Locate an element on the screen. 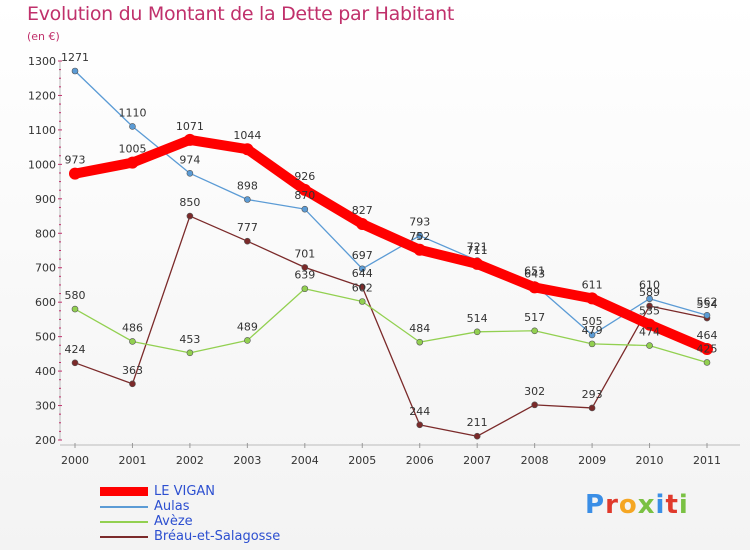 This screenshot has width=750, height=550. data-label: 602 is located at coordinates (362, 287).